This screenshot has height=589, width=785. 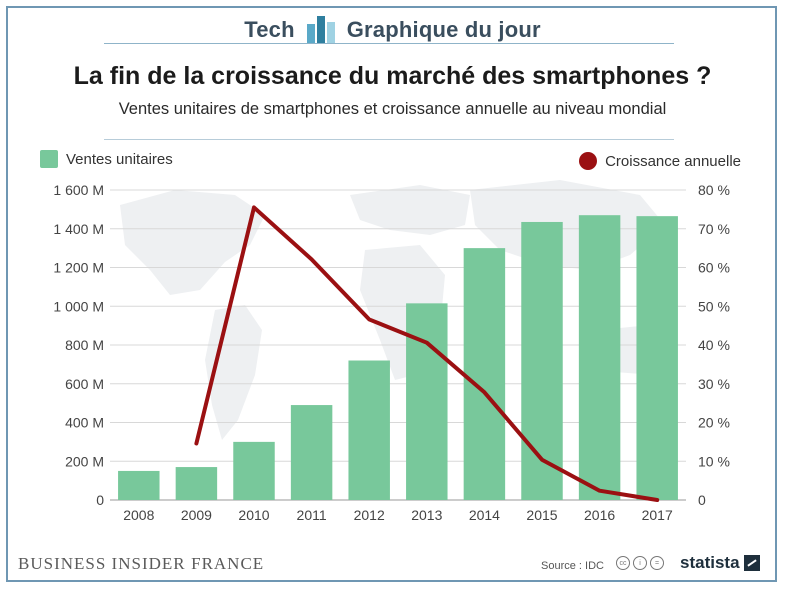 I want to click on x-tick-label: 2009, so click(x=196, y=515).